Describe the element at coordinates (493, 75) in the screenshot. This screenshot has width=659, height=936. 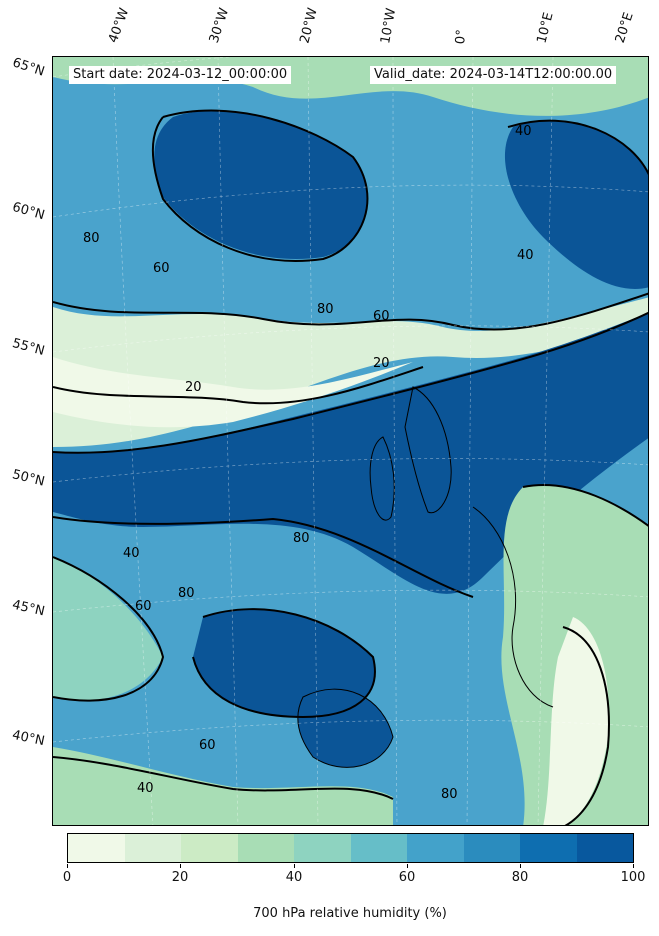
I see `valid-date-stamp: Valid_date: 2024-03-14T12:00:00.00` at that location.